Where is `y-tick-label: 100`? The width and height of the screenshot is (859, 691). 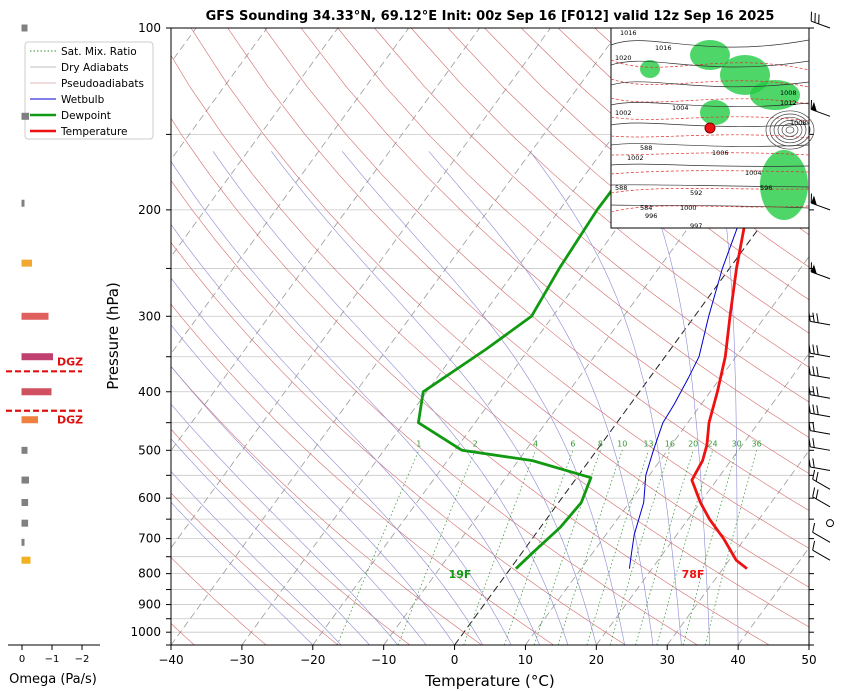
y-tick-label: 100 is located at coordinates (149, 28).